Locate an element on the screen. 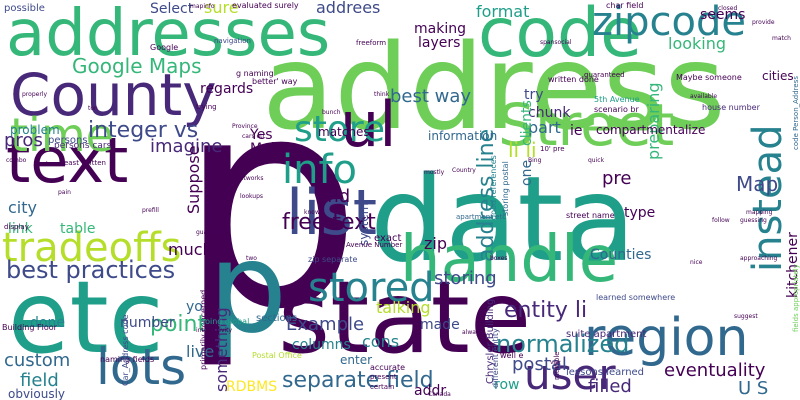  word-stored: stored is located at coordinates (371, 288).